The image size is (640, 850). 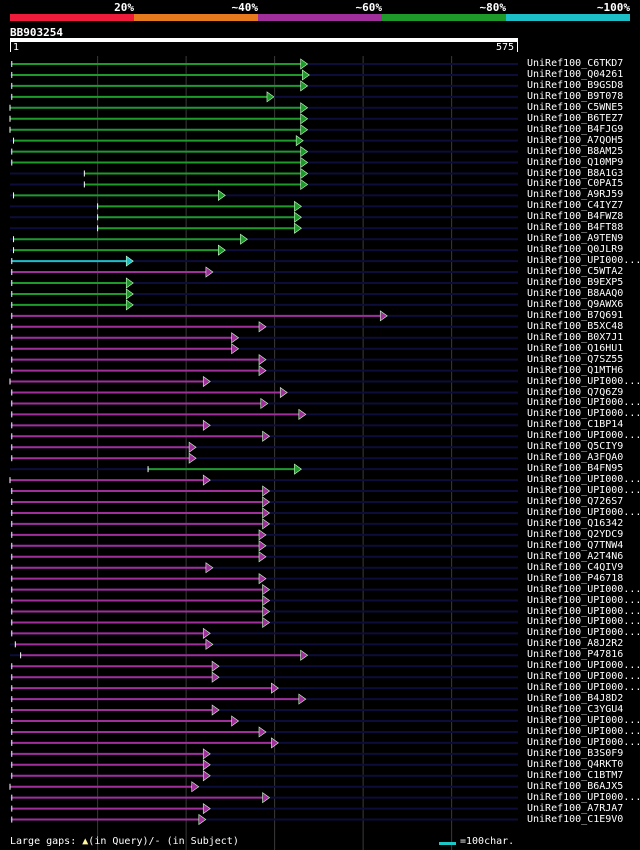 I want to click on hit-label: UniRef100_Q16HU1, so click(x=575, y=348).